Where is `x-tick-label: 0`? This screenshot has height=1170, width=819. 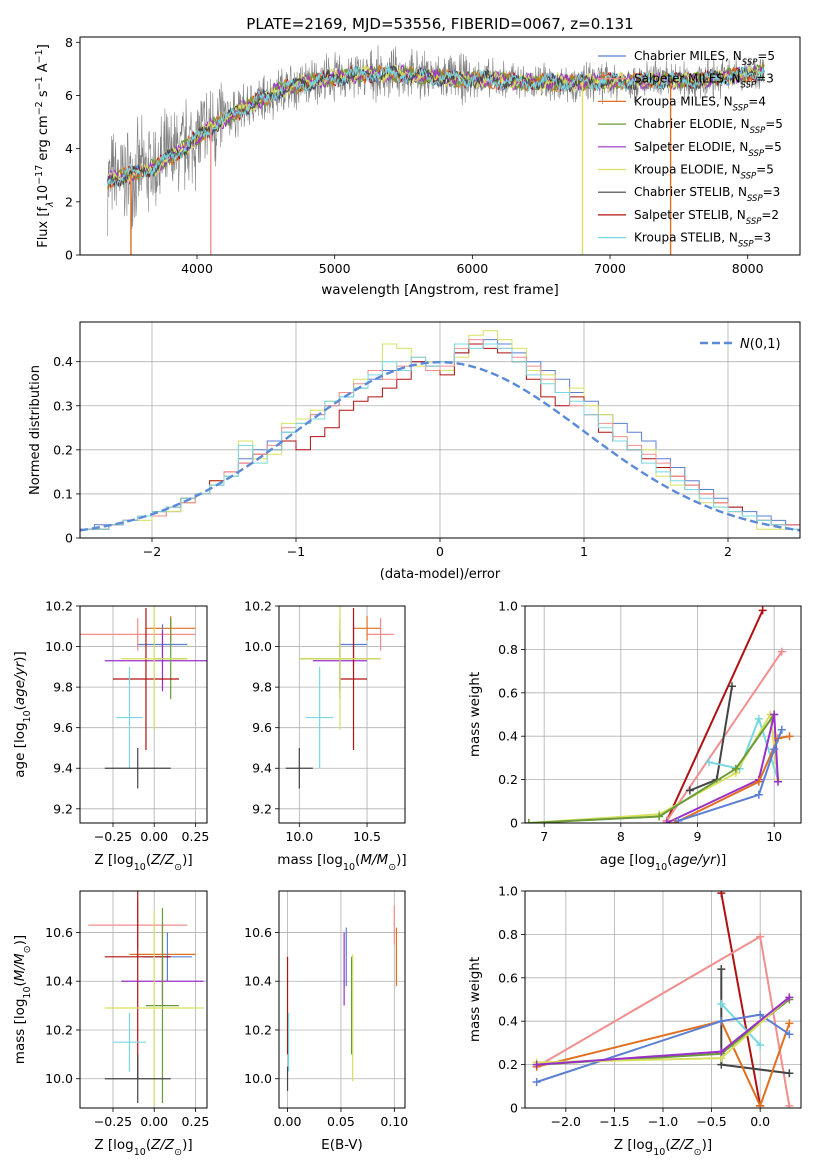 x-tick-label: 0 is located at coordinates (440, 551).